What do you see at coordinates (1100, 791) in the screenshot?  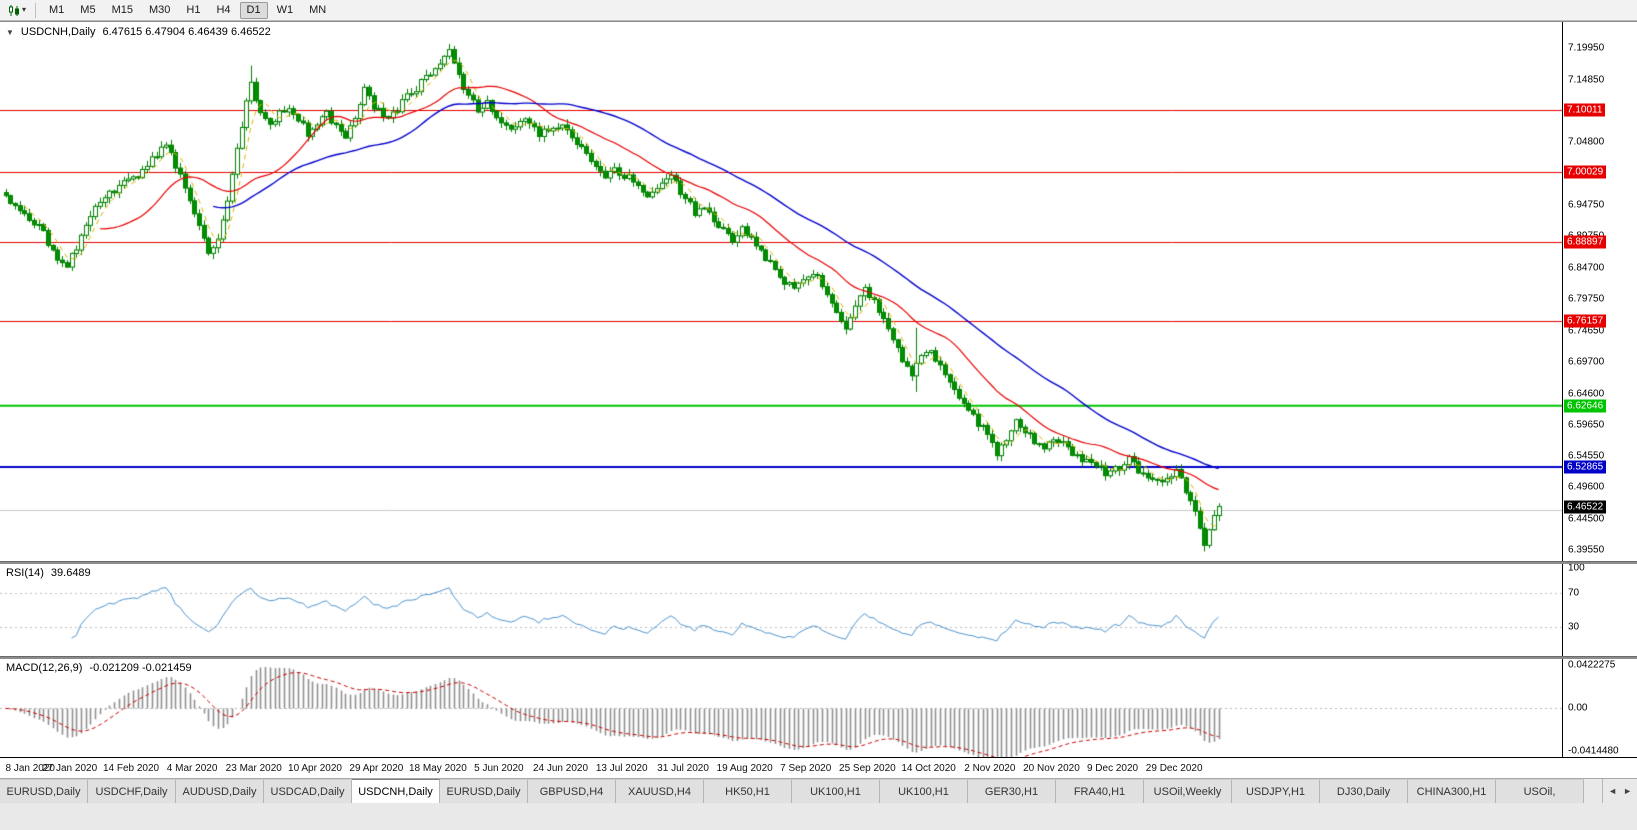 I see `chart-tab-fra40-h1: FRA40,H1` at bounding box center [1100, 791].